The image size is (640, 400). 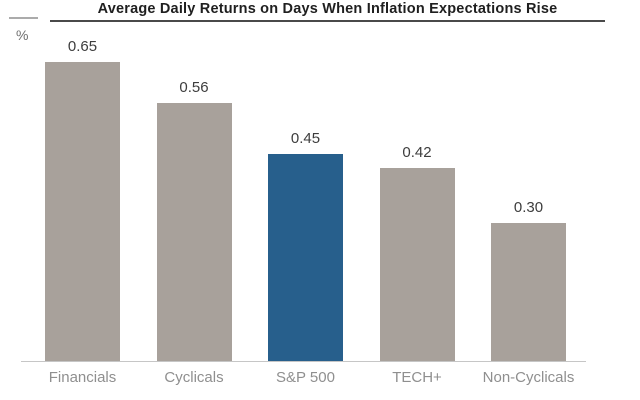 I want to click on bar-value-label: 0.45, so click(x=305, y=138).